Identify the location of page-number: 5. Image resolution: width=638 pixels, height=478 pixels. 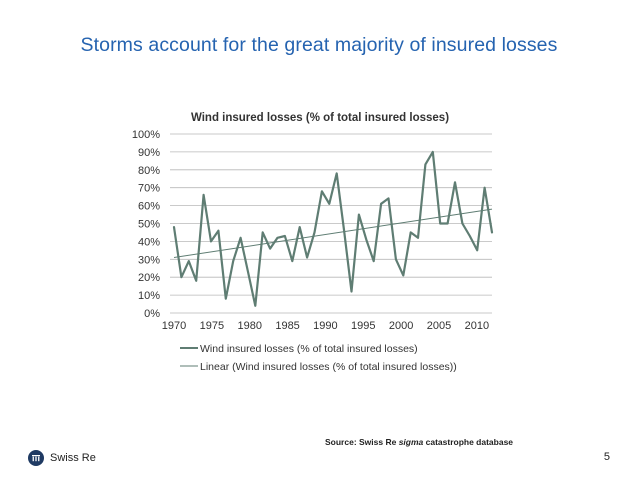
(606, 457).